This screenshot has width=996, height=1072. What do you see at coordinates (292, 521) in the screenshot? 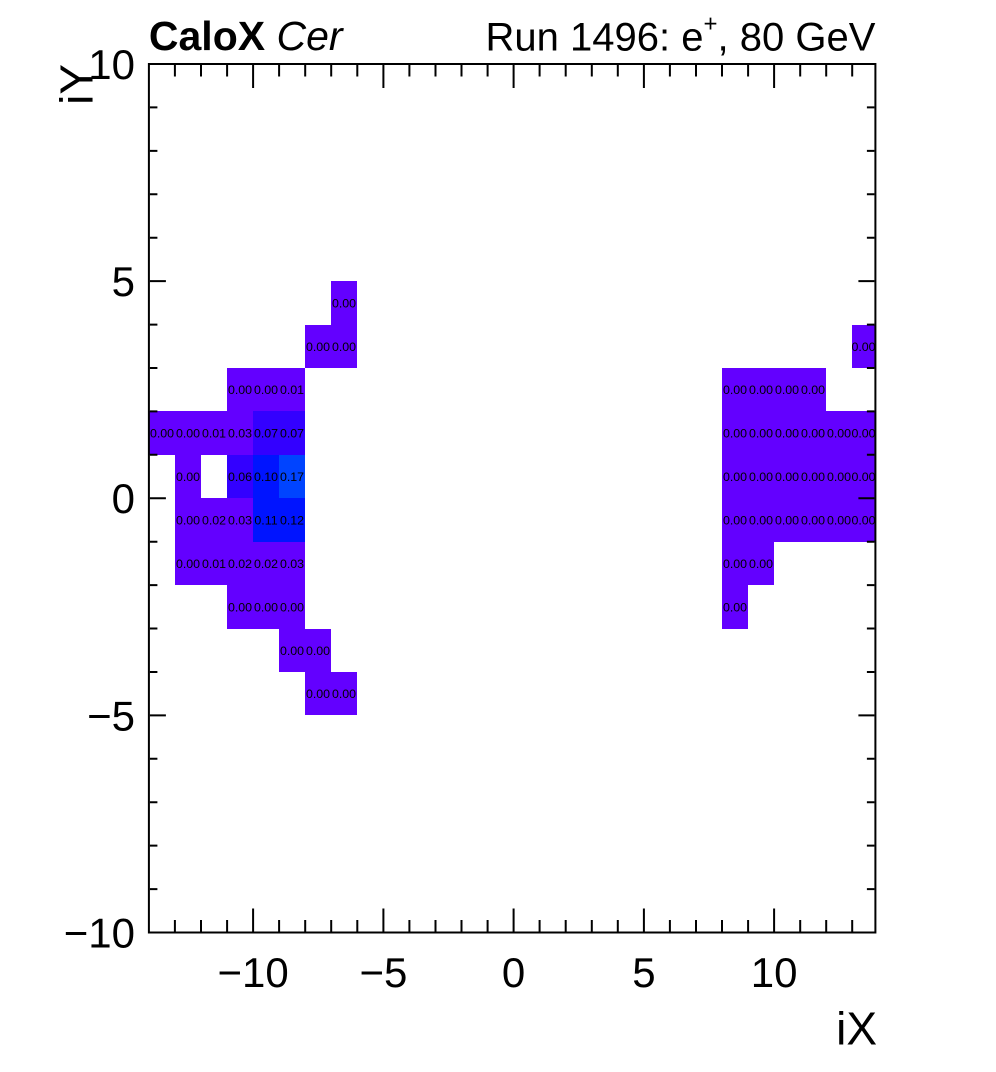
I see `svg-text: 0.12` at bounding box center [292, 521].